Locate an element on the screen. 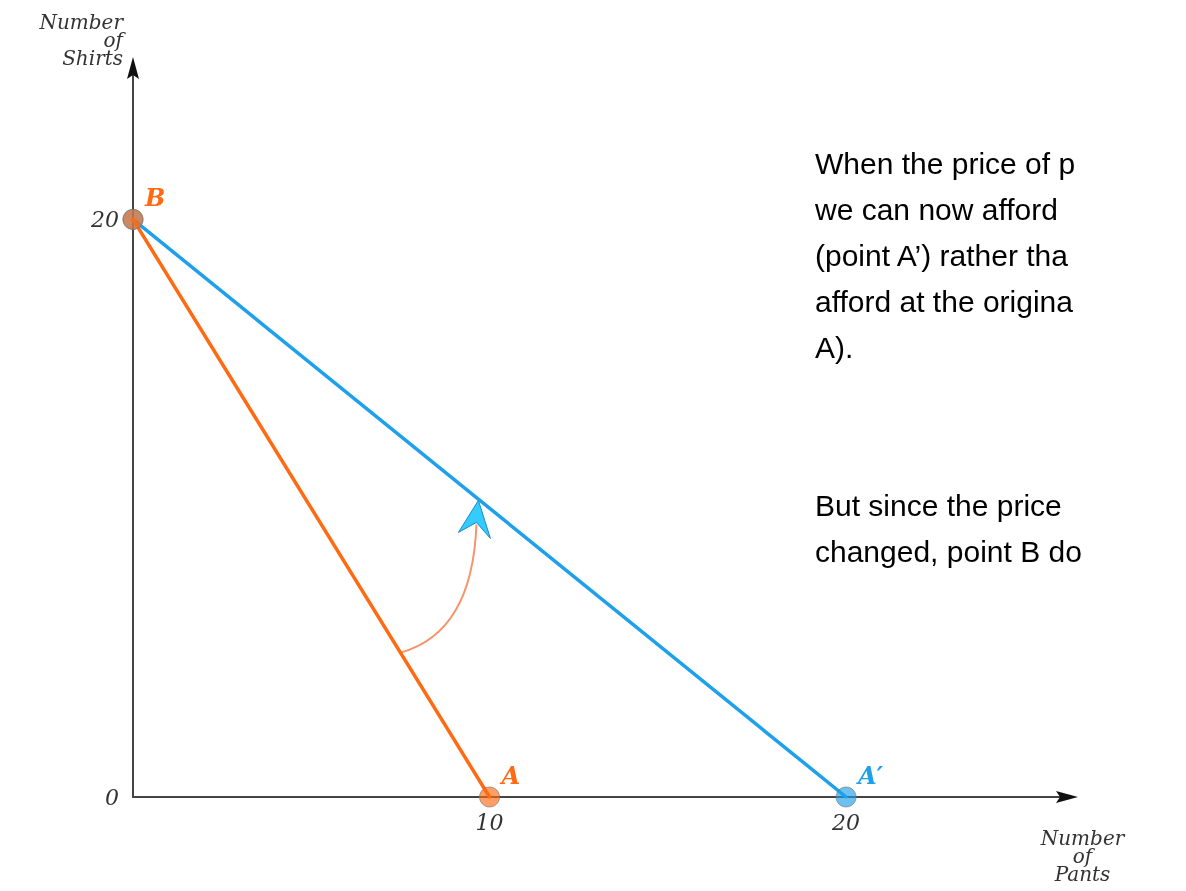  annotation: When the price of p we can now afford (point A’) rather tha afford at the origina A). is located at coordinates (945, 255).